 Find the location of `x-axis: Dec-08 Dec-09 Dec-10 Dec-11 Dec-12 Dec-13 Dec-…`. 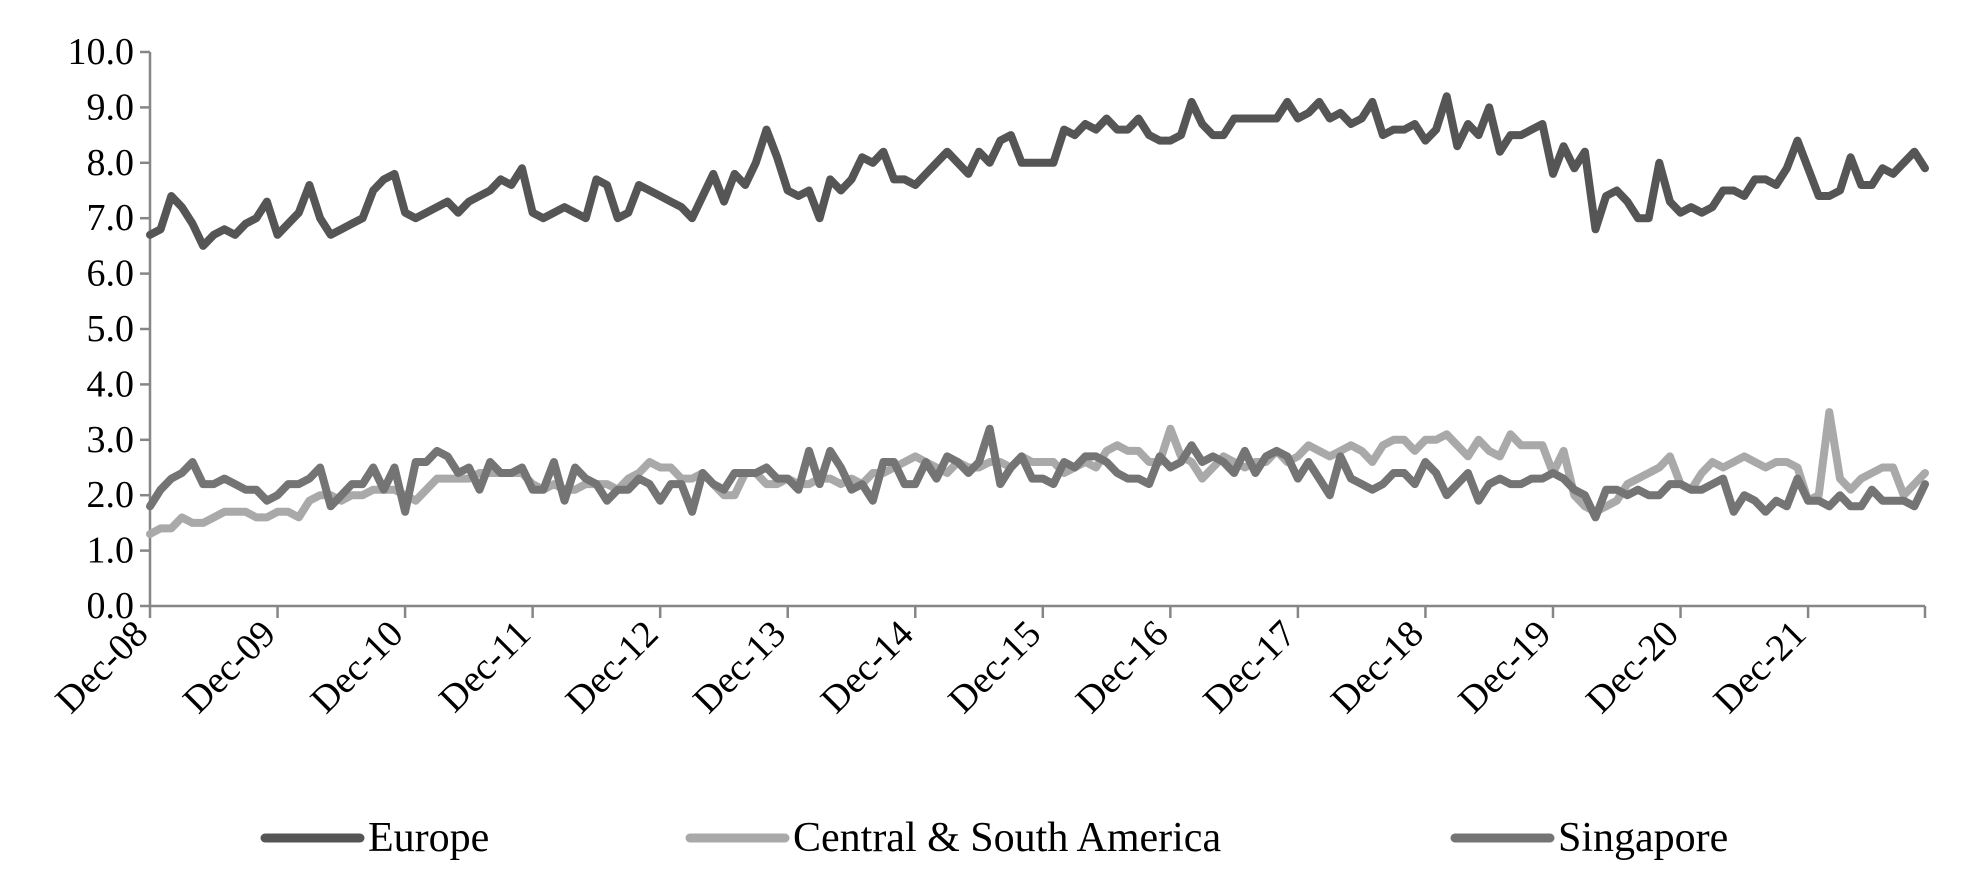

x-axis: Dec-08 Dec-09 Dec-10 Dec-11 Dec-12 Dec-13 Dec-… is located at coordinates (987, 663).